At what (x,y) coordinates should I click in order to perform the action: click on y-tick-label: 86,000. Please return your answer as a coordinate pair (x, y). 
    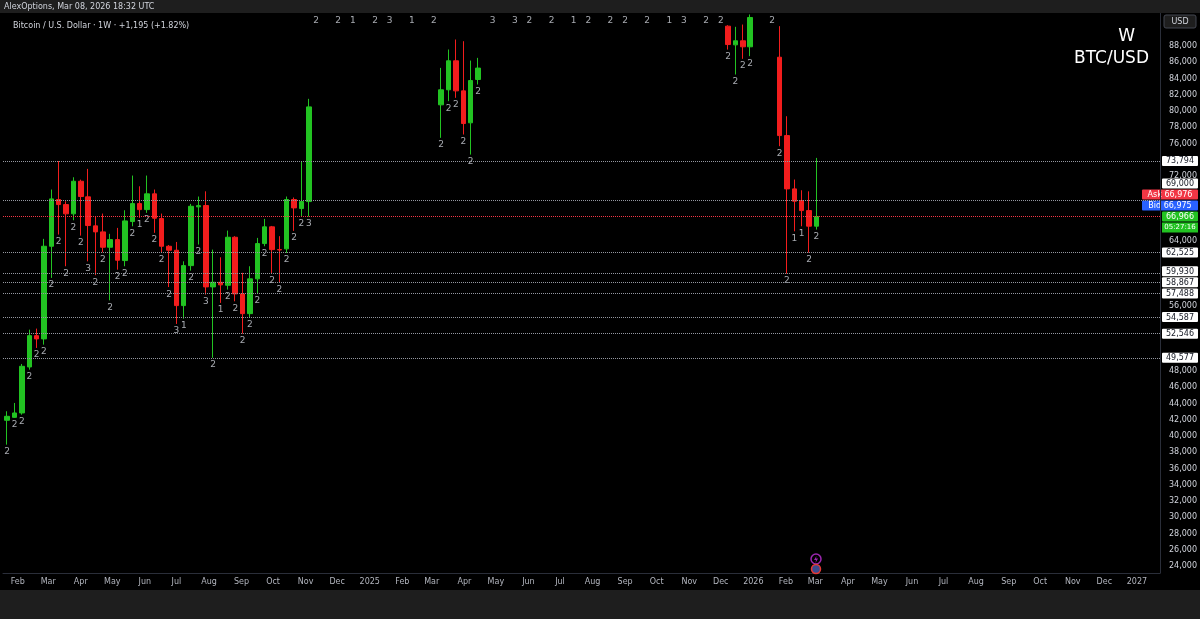
    Looking at the image, I should click on (1183, 62).